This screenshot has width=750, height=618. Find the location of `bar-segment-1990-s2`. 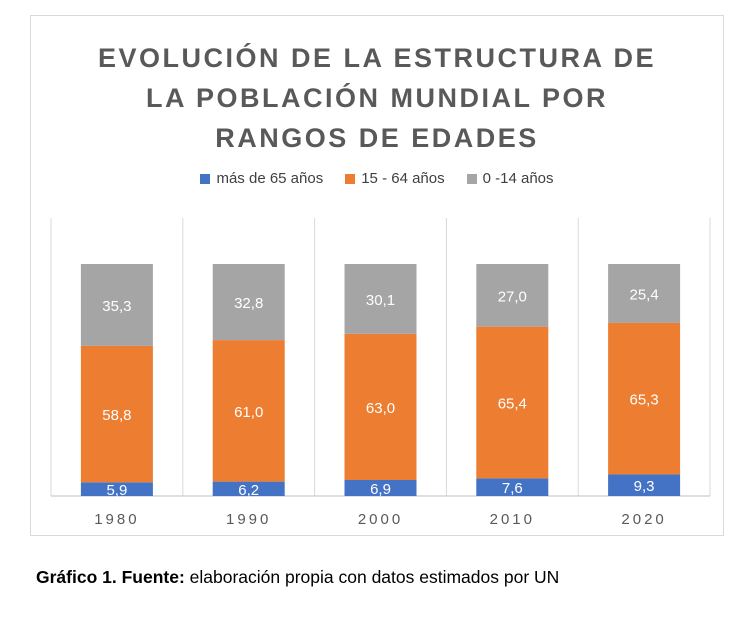

bar-segment-1990-s2 is located at coordinates (248, 302).